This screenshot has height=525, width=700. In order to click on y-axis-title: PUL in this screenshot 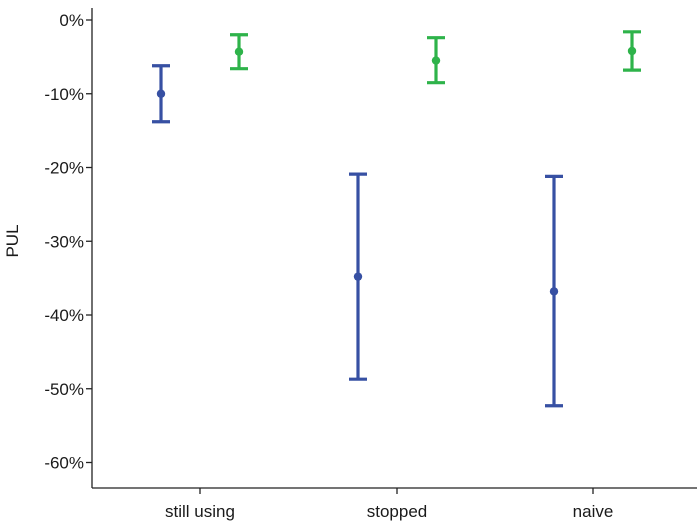, I will do `click(12, 240)`.